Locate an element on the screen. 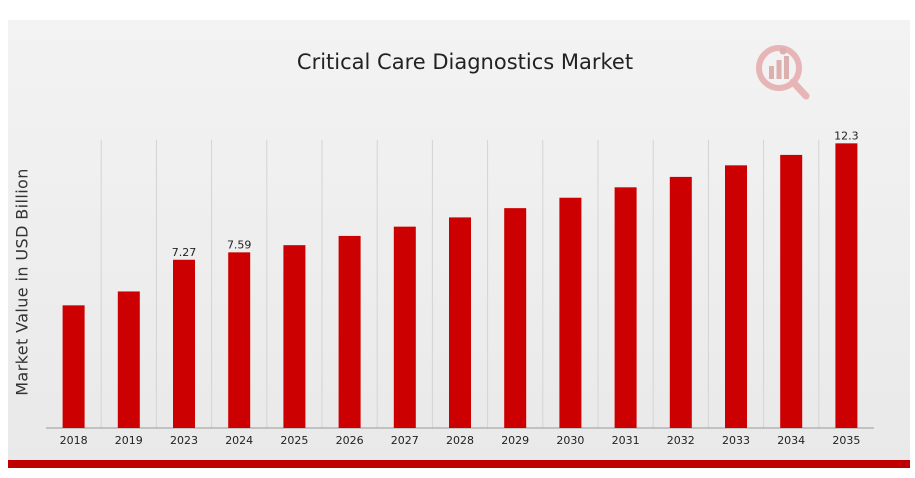 This screenshot has width=915, height=478. footer-accent-bar is located at coordinates (459, 464).